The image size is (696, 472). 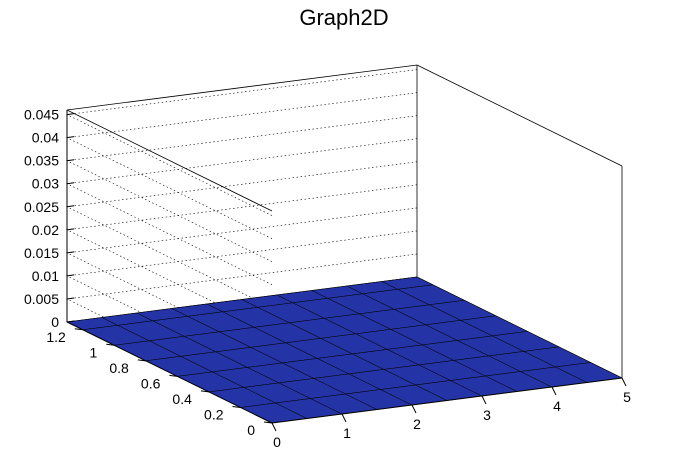 What do you see at coordinates (347, 433) in the screenshot?
I see `x-tick-label: 1` at bounding box center [347, 433].